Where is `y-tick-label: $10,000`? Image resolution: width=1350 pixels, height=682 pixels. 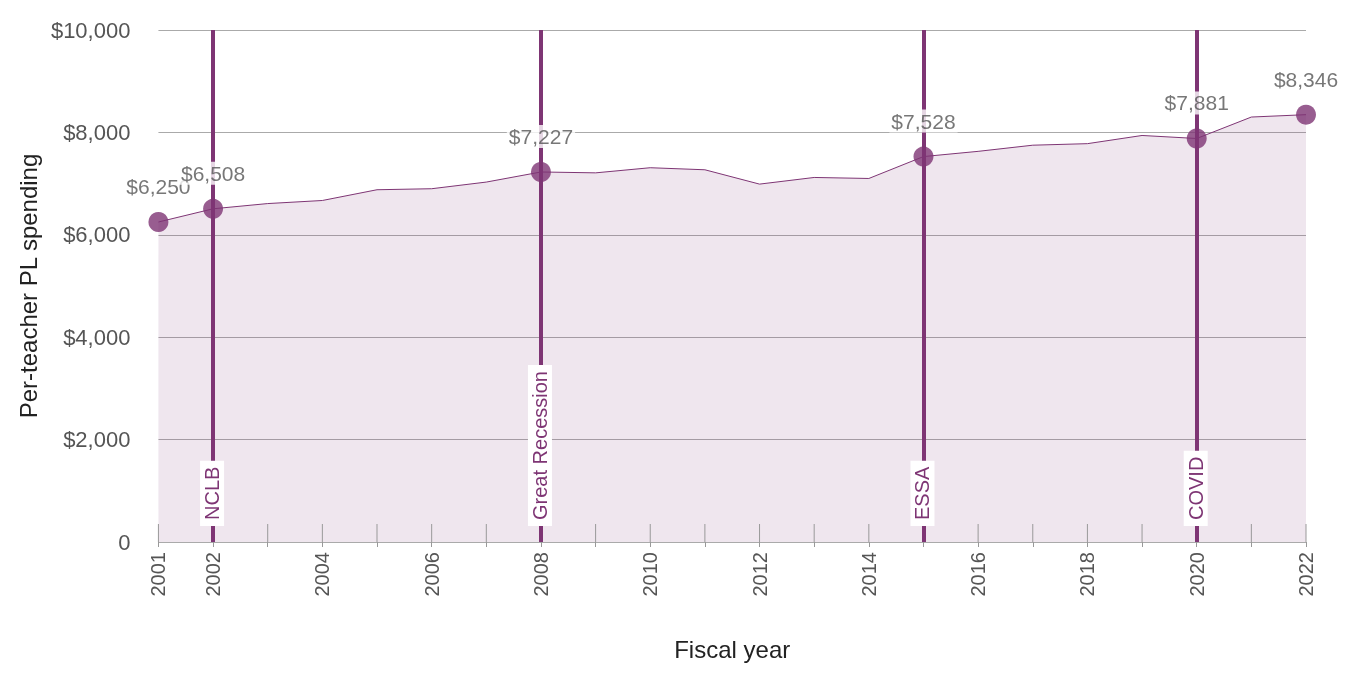 y-tick-label: $10,000 is located at coordinates (90, 30).